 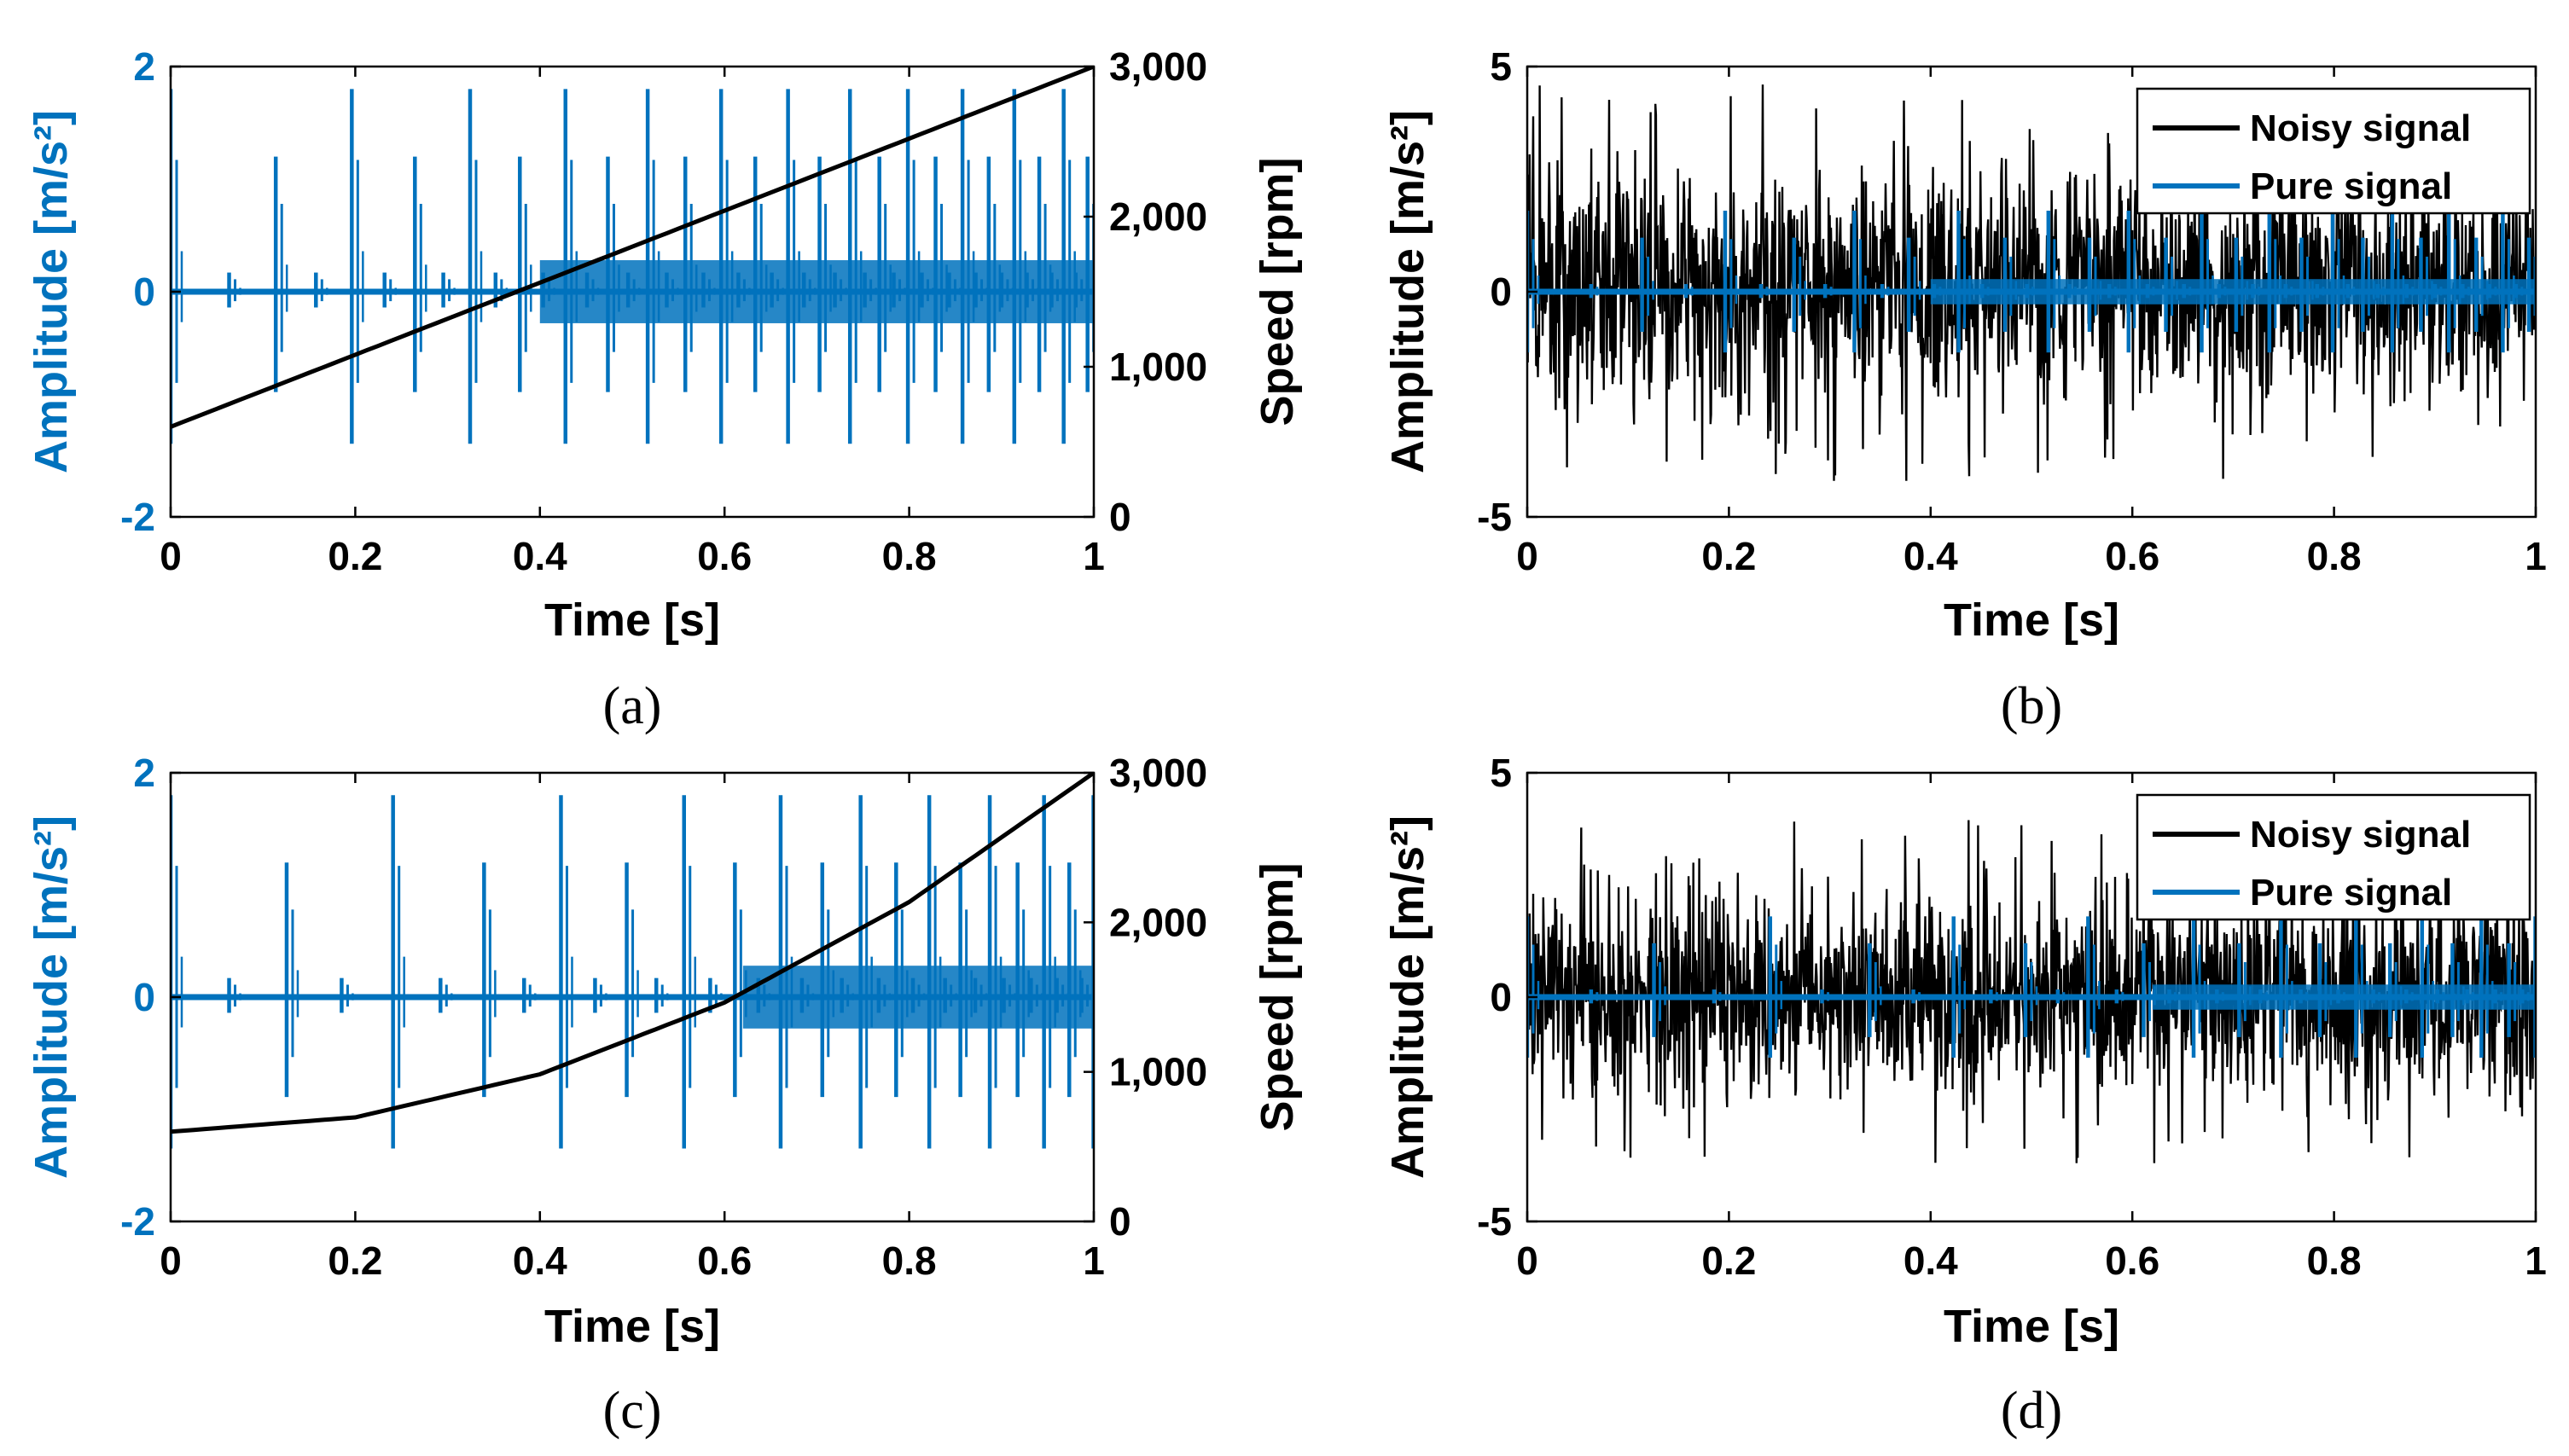 I want to click on y-axis-label-right: Speed [rpm], so click(x=1277, y=997).